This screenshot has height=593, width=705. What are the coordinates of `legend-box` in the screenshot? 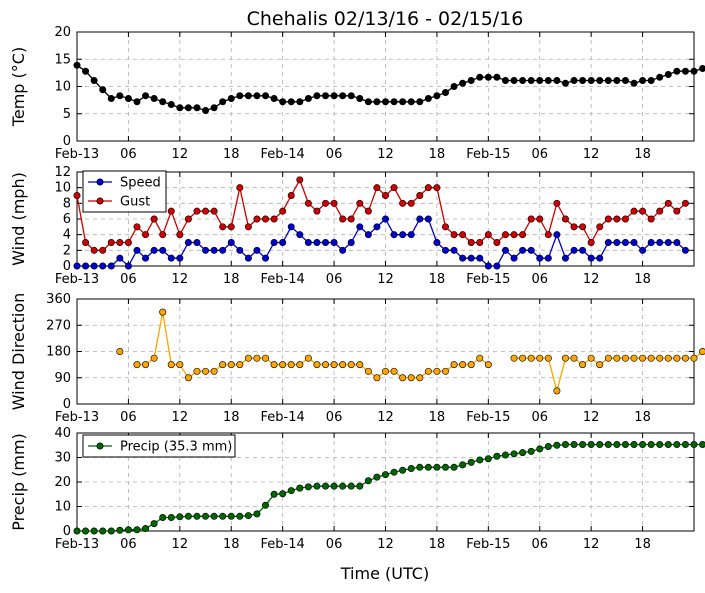 It's located at (124, 191).